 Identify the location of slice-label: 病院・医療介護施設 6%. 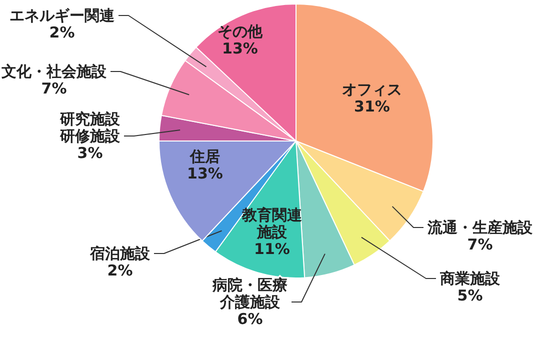
(250, 302).